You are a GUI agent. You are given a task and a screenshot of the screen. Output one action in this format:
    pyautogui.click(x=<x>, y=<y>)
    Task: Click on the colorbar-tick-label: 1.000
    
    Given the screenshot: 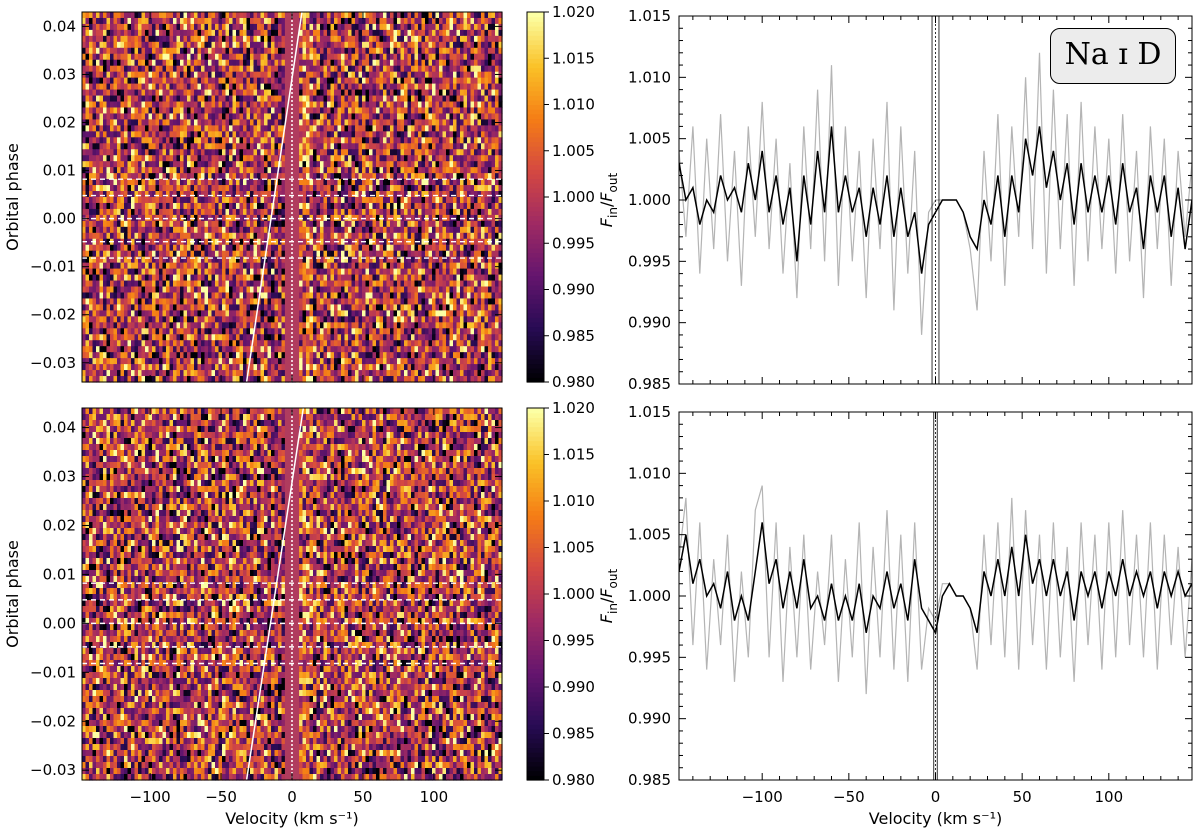 What is the action you would take?
    pyautogui.click(x=573, y=594)
    